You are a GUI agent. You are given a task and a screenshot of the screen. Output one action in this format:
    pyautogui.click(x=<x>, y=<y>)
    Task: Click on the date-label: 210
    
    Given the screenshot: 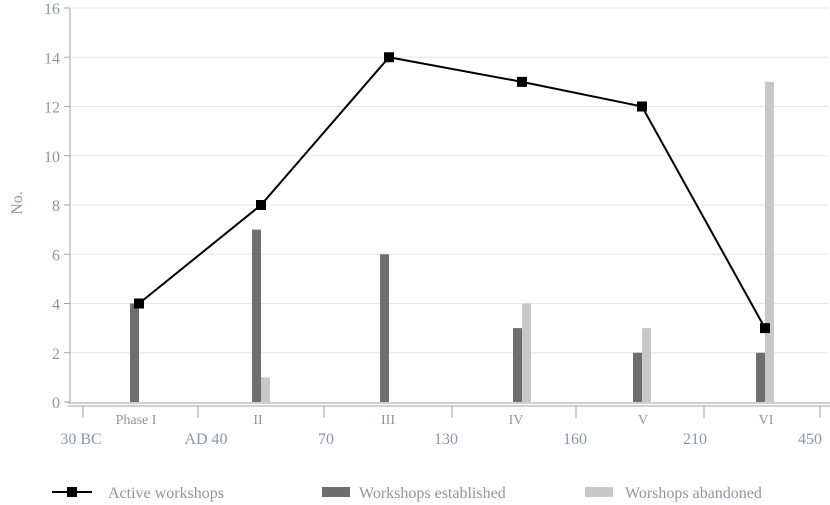 What is the action you would take?
    pyautogui.click(x=695, y=439)
    